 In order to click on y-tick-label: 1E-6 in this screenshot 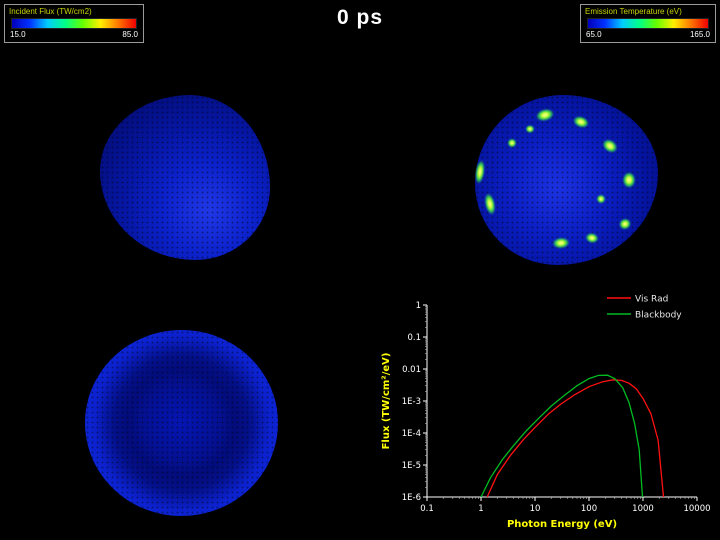, I will do `click(411, 498)`.